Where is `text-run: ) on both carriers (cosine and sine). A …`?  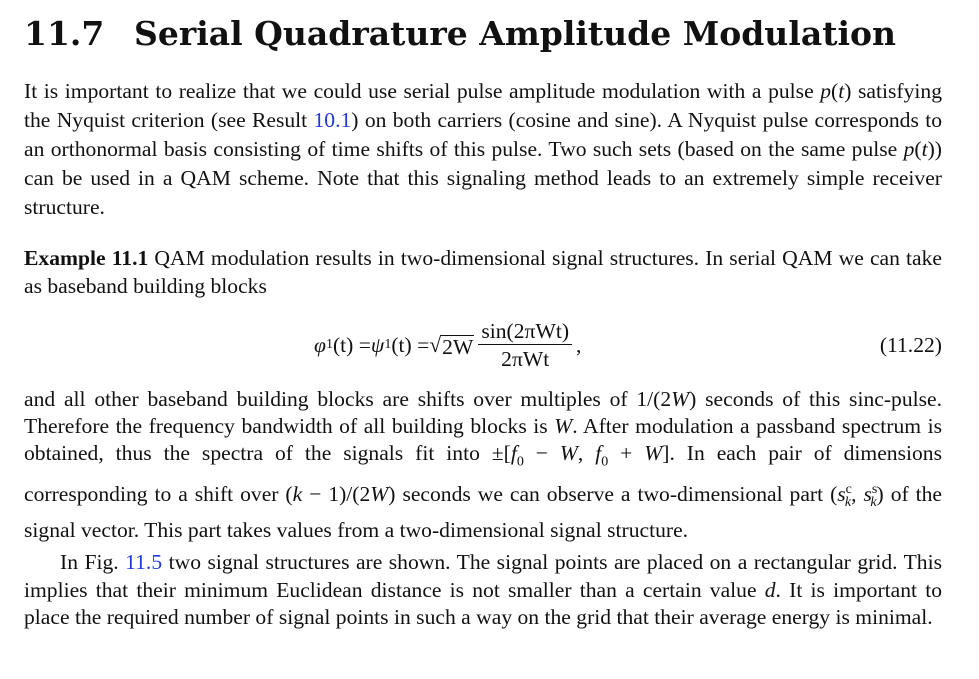
text-run: ) on both carriers (cosine and sine). A … is located at coordinates (483, 134).